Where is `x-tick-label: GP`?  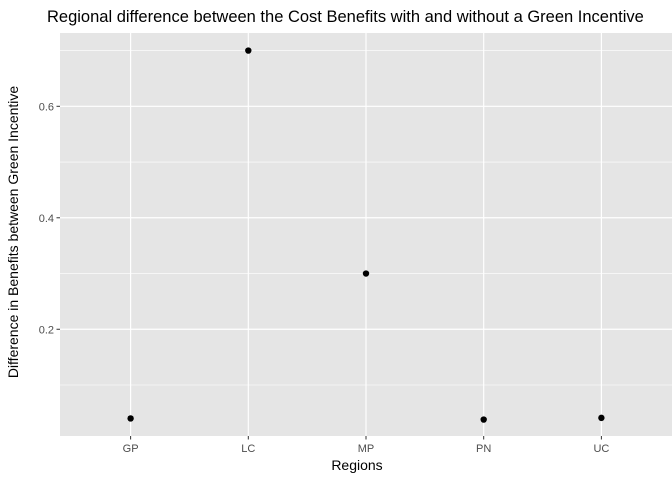 x-tick-label: GP is located at coordinates (131, 449).